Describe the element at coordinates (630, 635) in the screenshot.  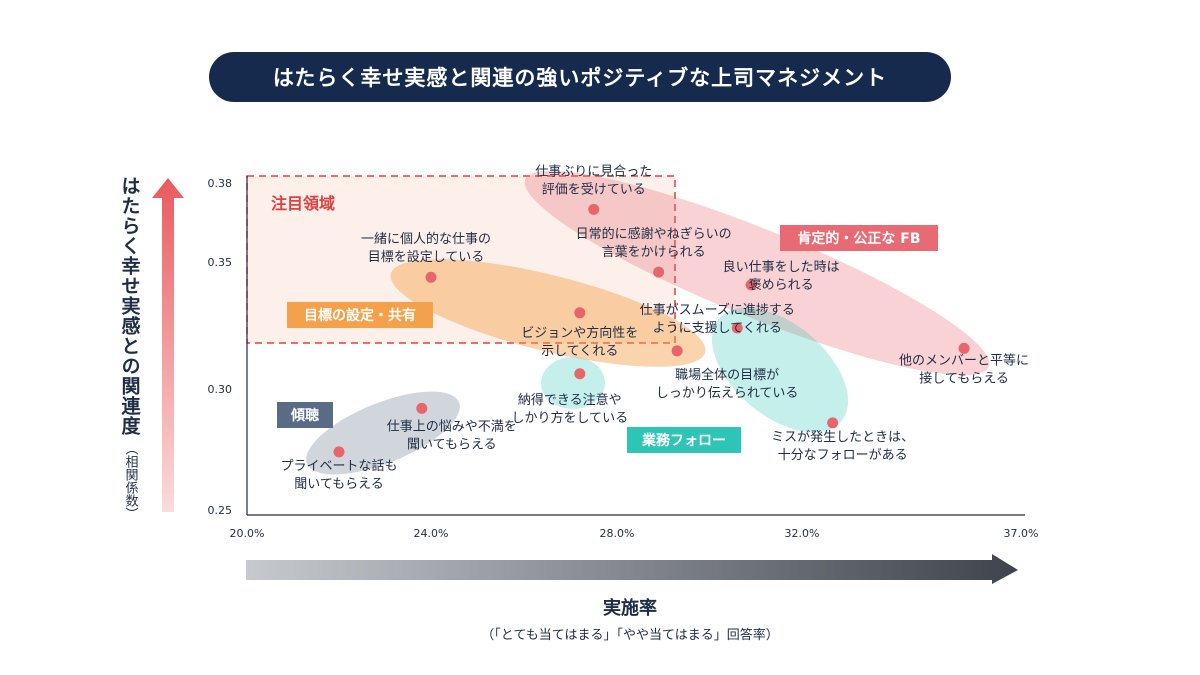
I see `x-axis-note: （「とても当てはまる」「やや当てはまる」回答率）` at that location.